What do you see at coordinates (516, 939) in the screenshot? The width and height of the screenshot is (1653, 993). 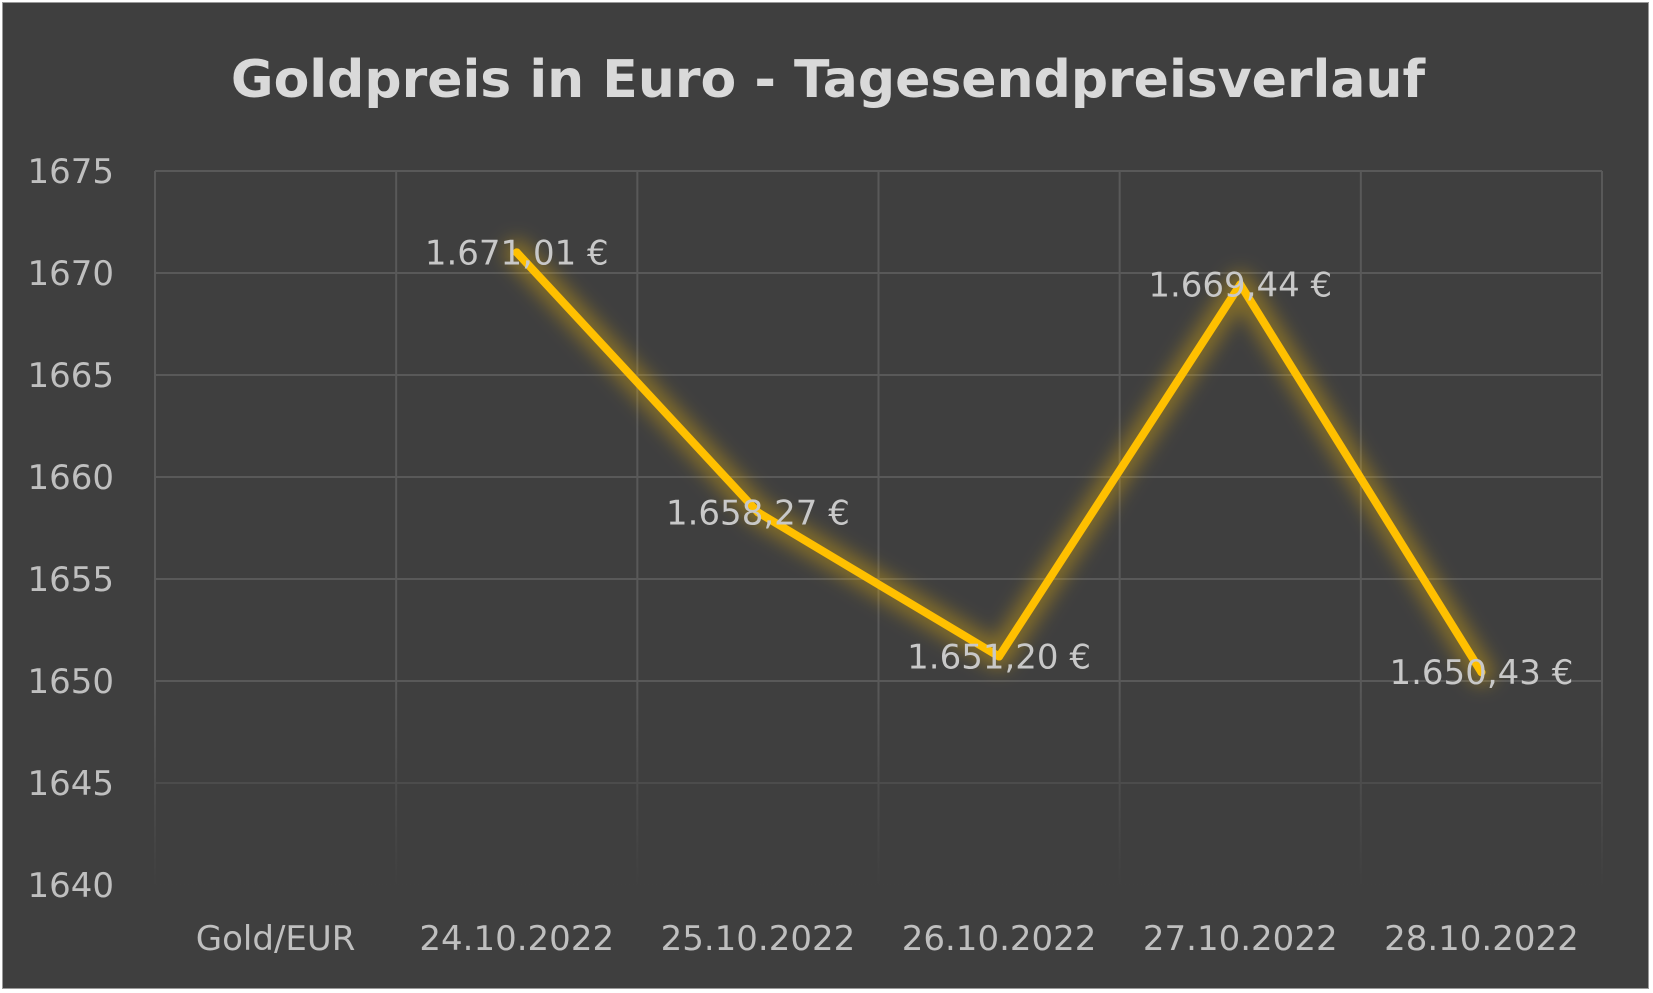 I see `x-tick-label: 24.10.2022` at bounding box center [516, 939].